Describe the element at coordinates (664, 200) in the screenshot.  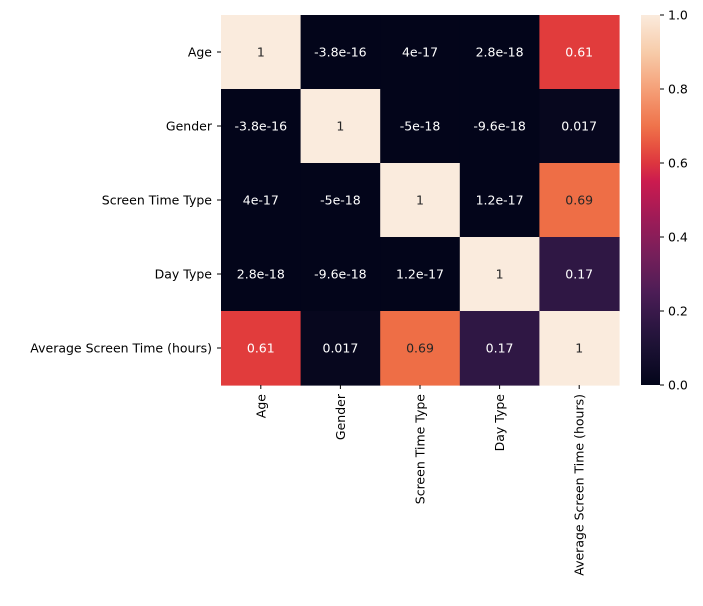
I see `colorbar: 0.0 0.2 0.4 0.6 0.8 1.0` at that location.